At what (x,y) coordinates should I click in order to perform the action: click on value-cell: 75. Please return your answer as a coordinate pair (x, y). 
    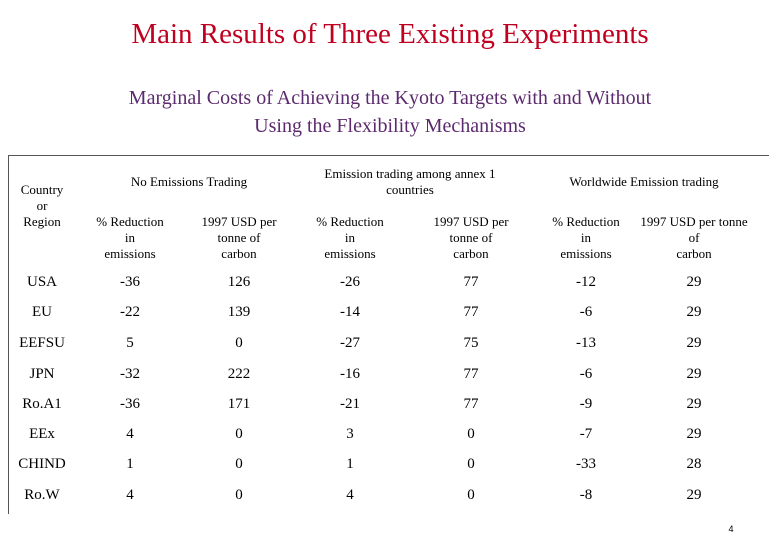
    Looking at the image, I should click on (471, 343).